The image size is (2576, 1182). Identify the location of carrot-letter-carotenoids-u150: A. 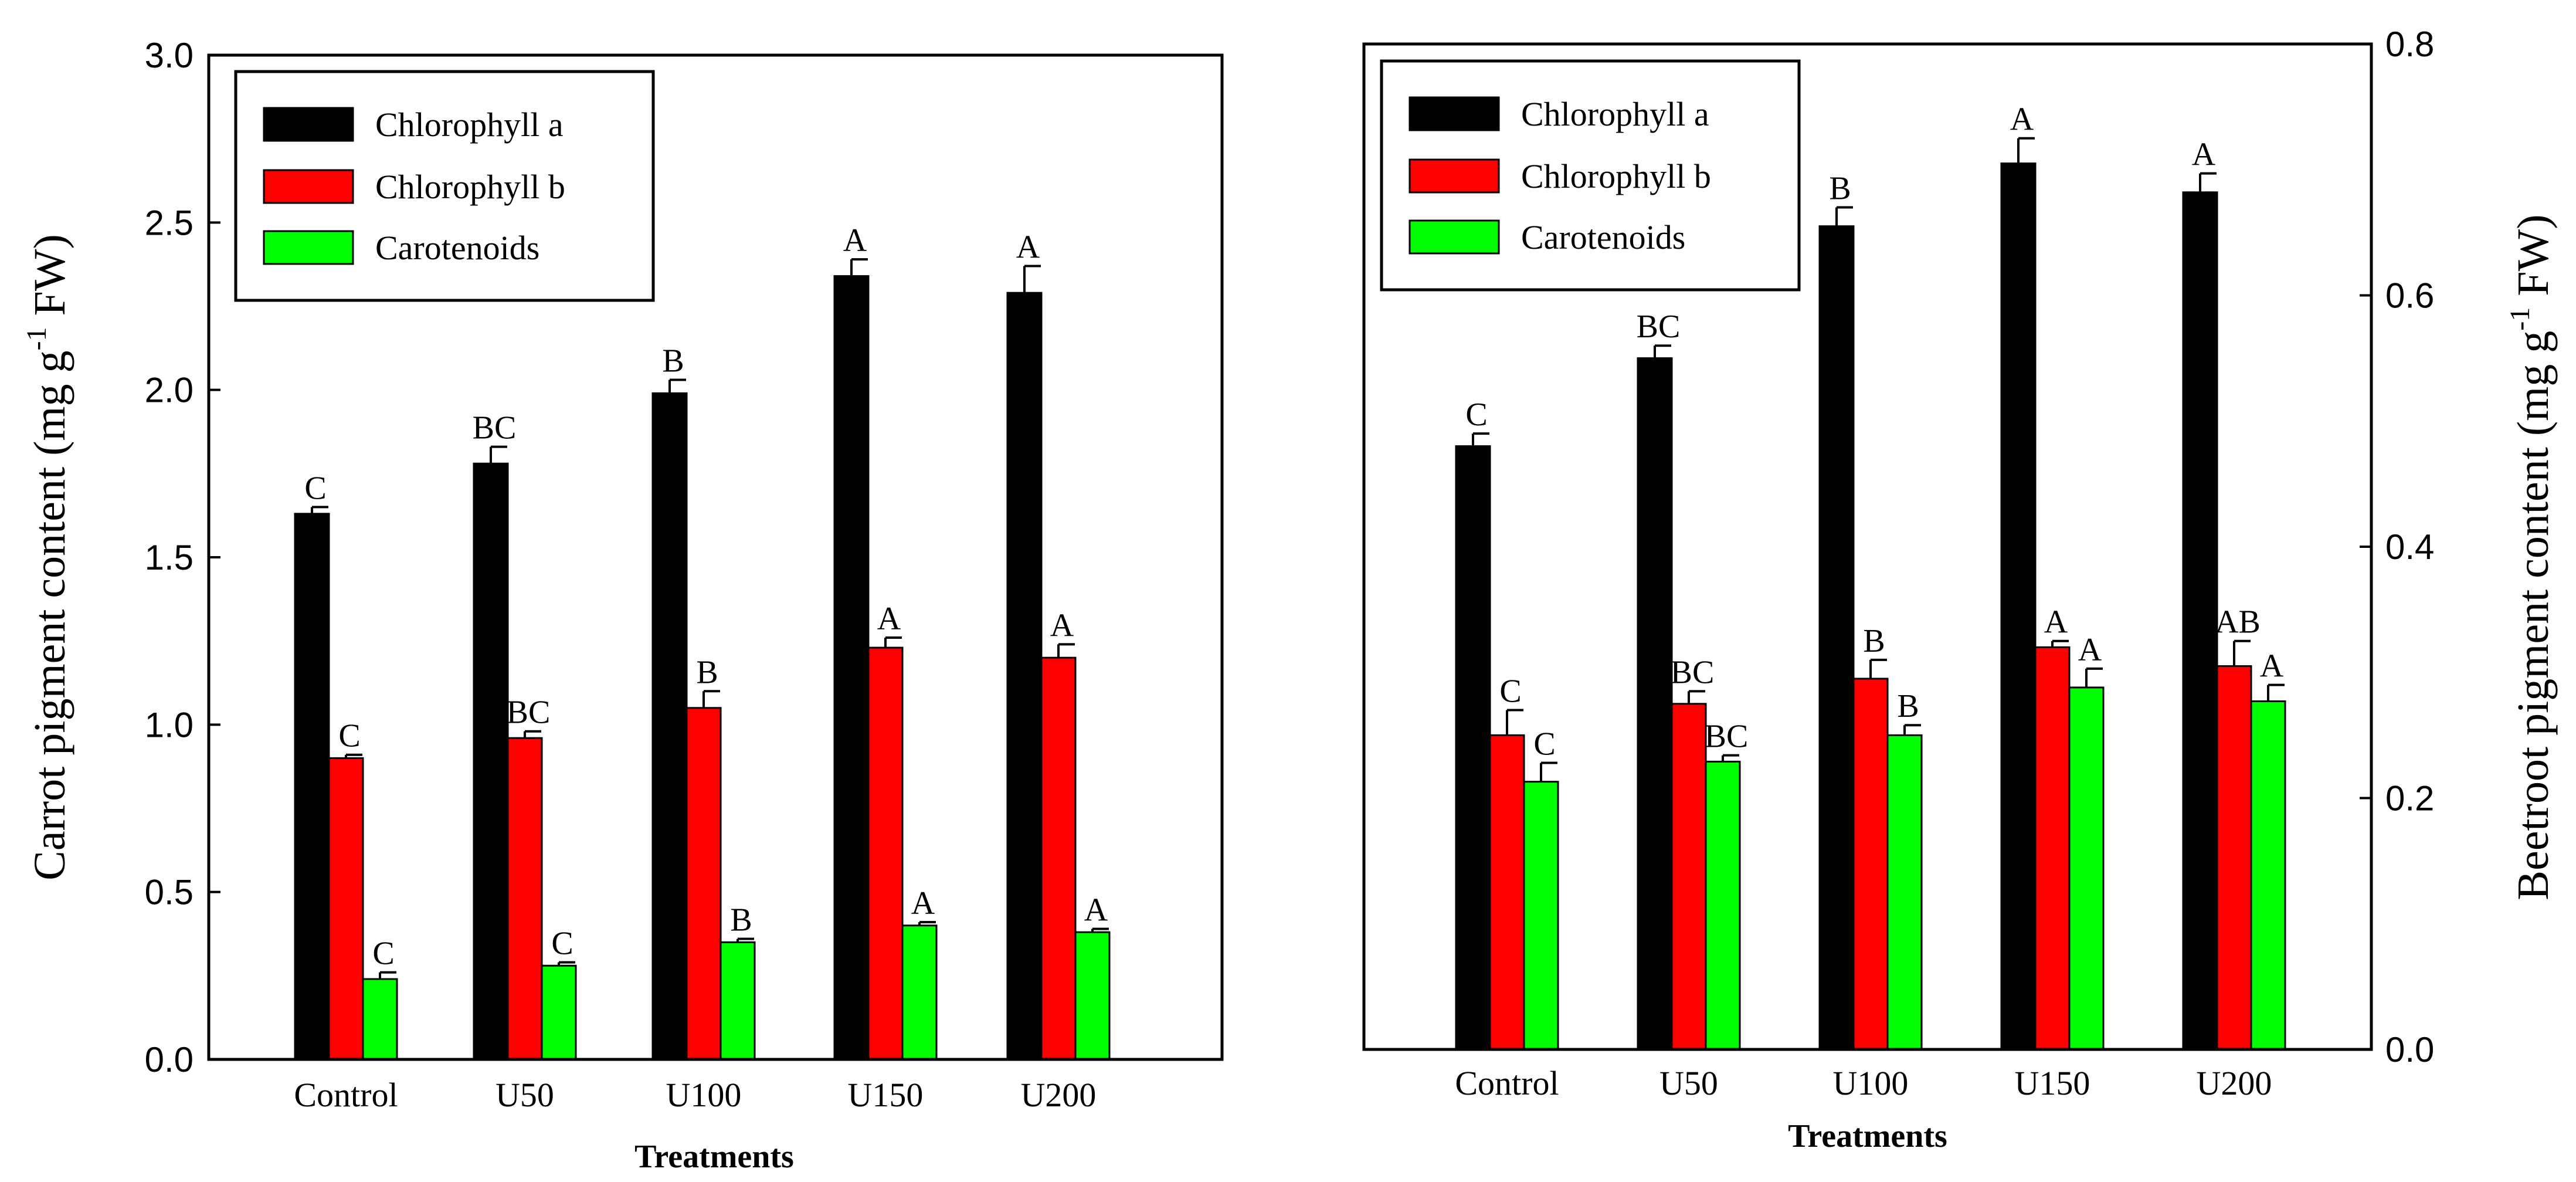
(923, 903).